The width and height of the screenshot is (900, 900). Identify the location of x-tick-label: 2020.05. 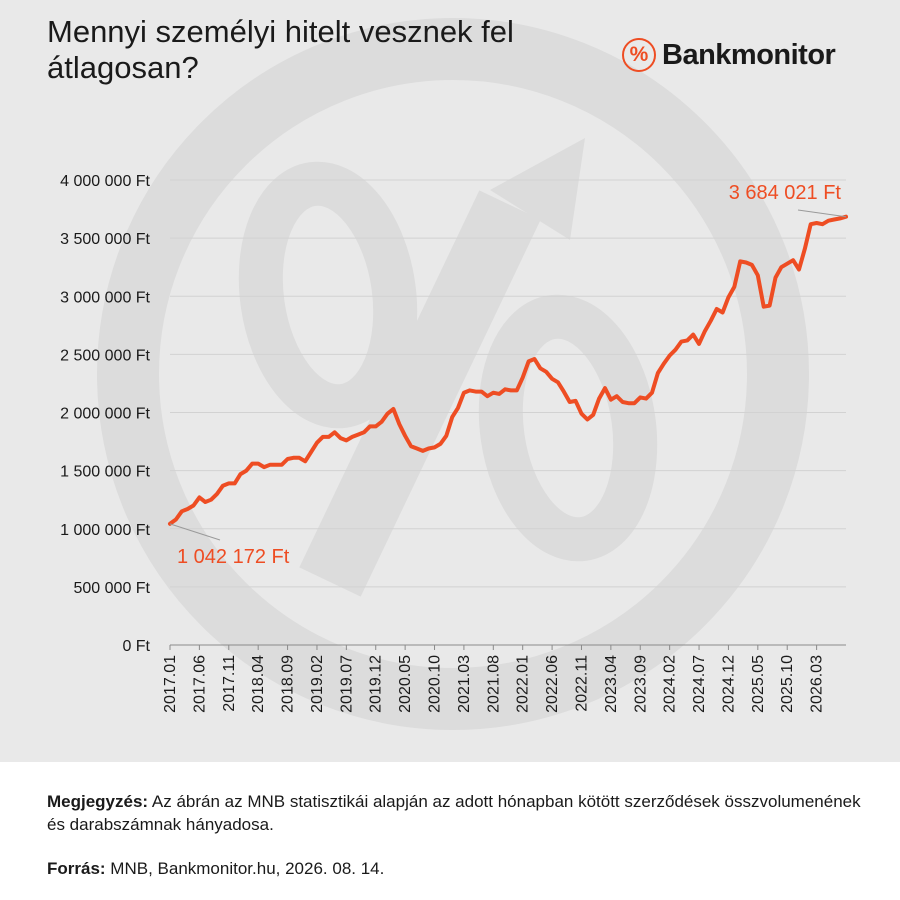
(405, 684).